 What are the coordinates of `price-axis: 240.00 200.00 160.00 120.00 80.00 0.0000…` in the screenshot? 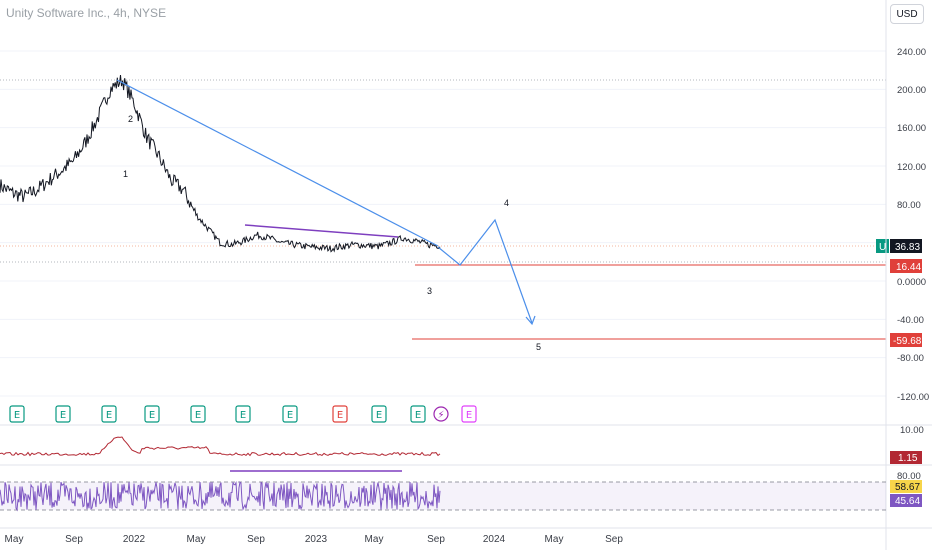 It's located at (913, 225).